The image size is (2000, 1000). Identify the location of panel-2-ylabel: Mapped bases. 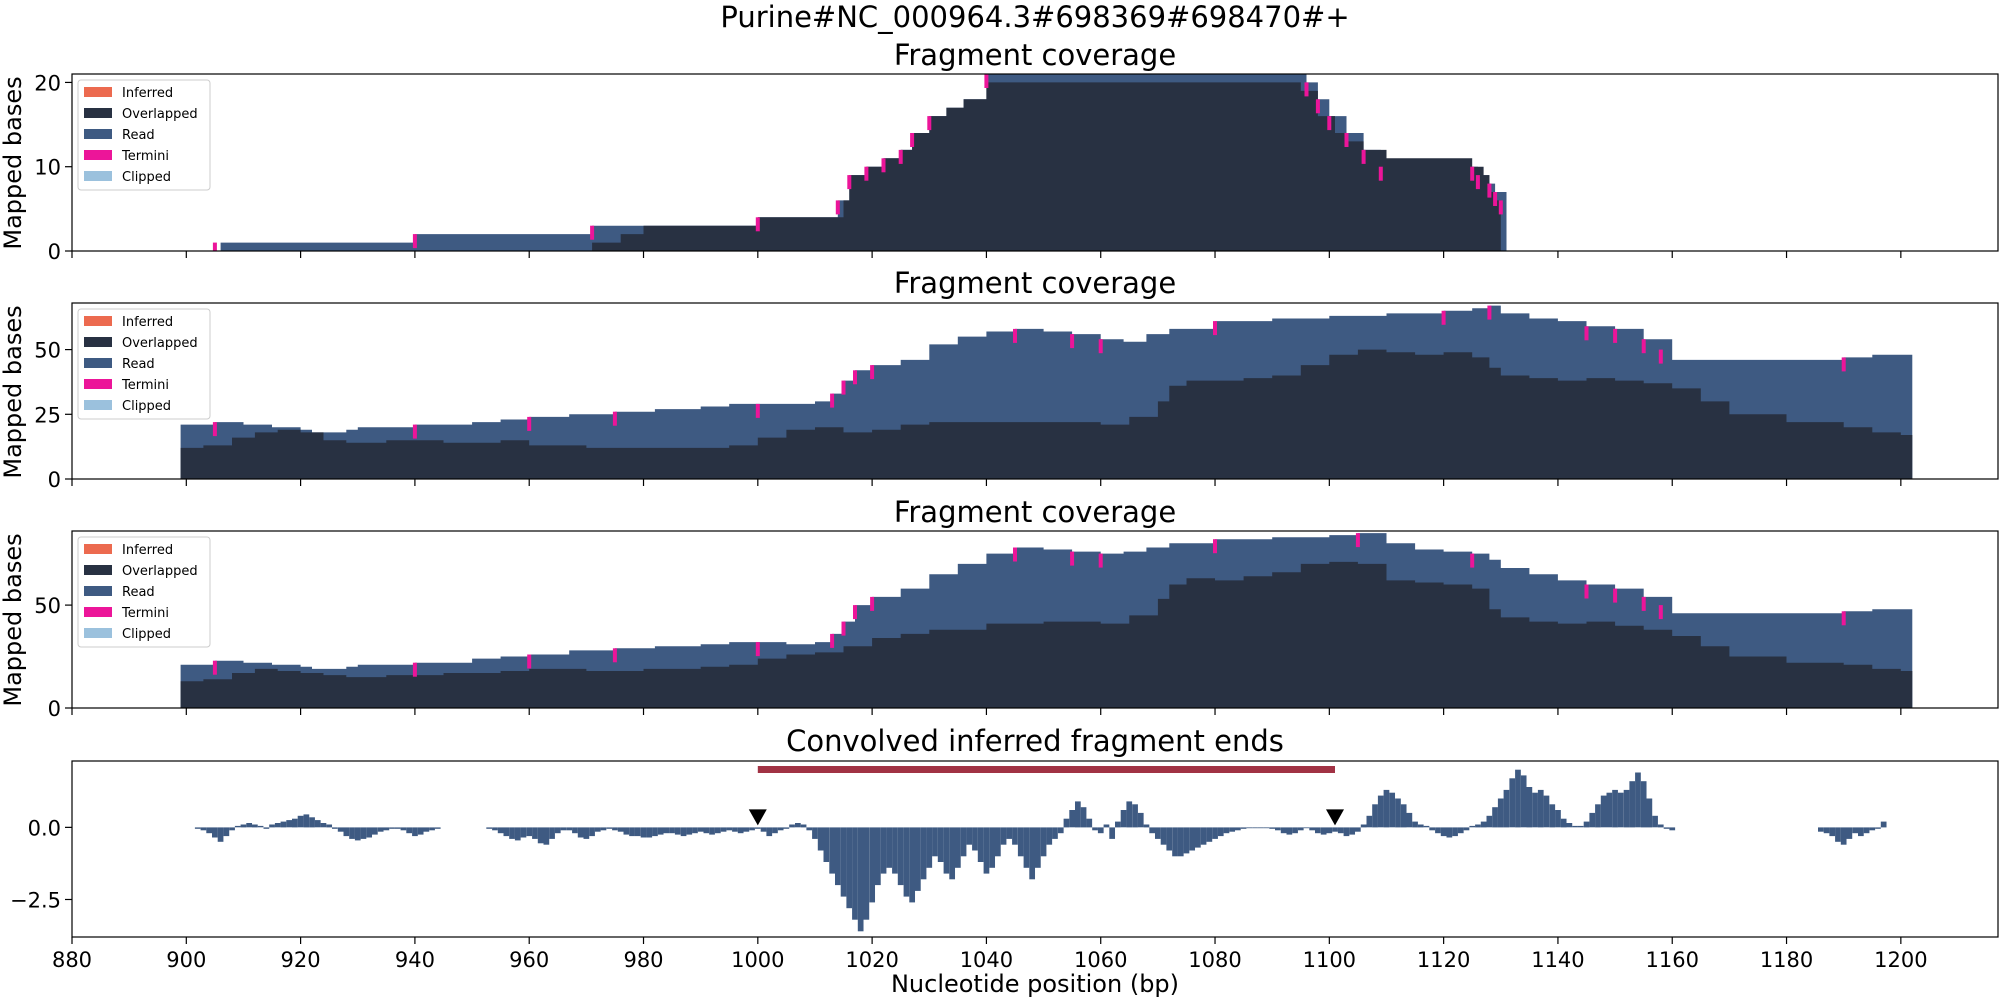
(13, 391).